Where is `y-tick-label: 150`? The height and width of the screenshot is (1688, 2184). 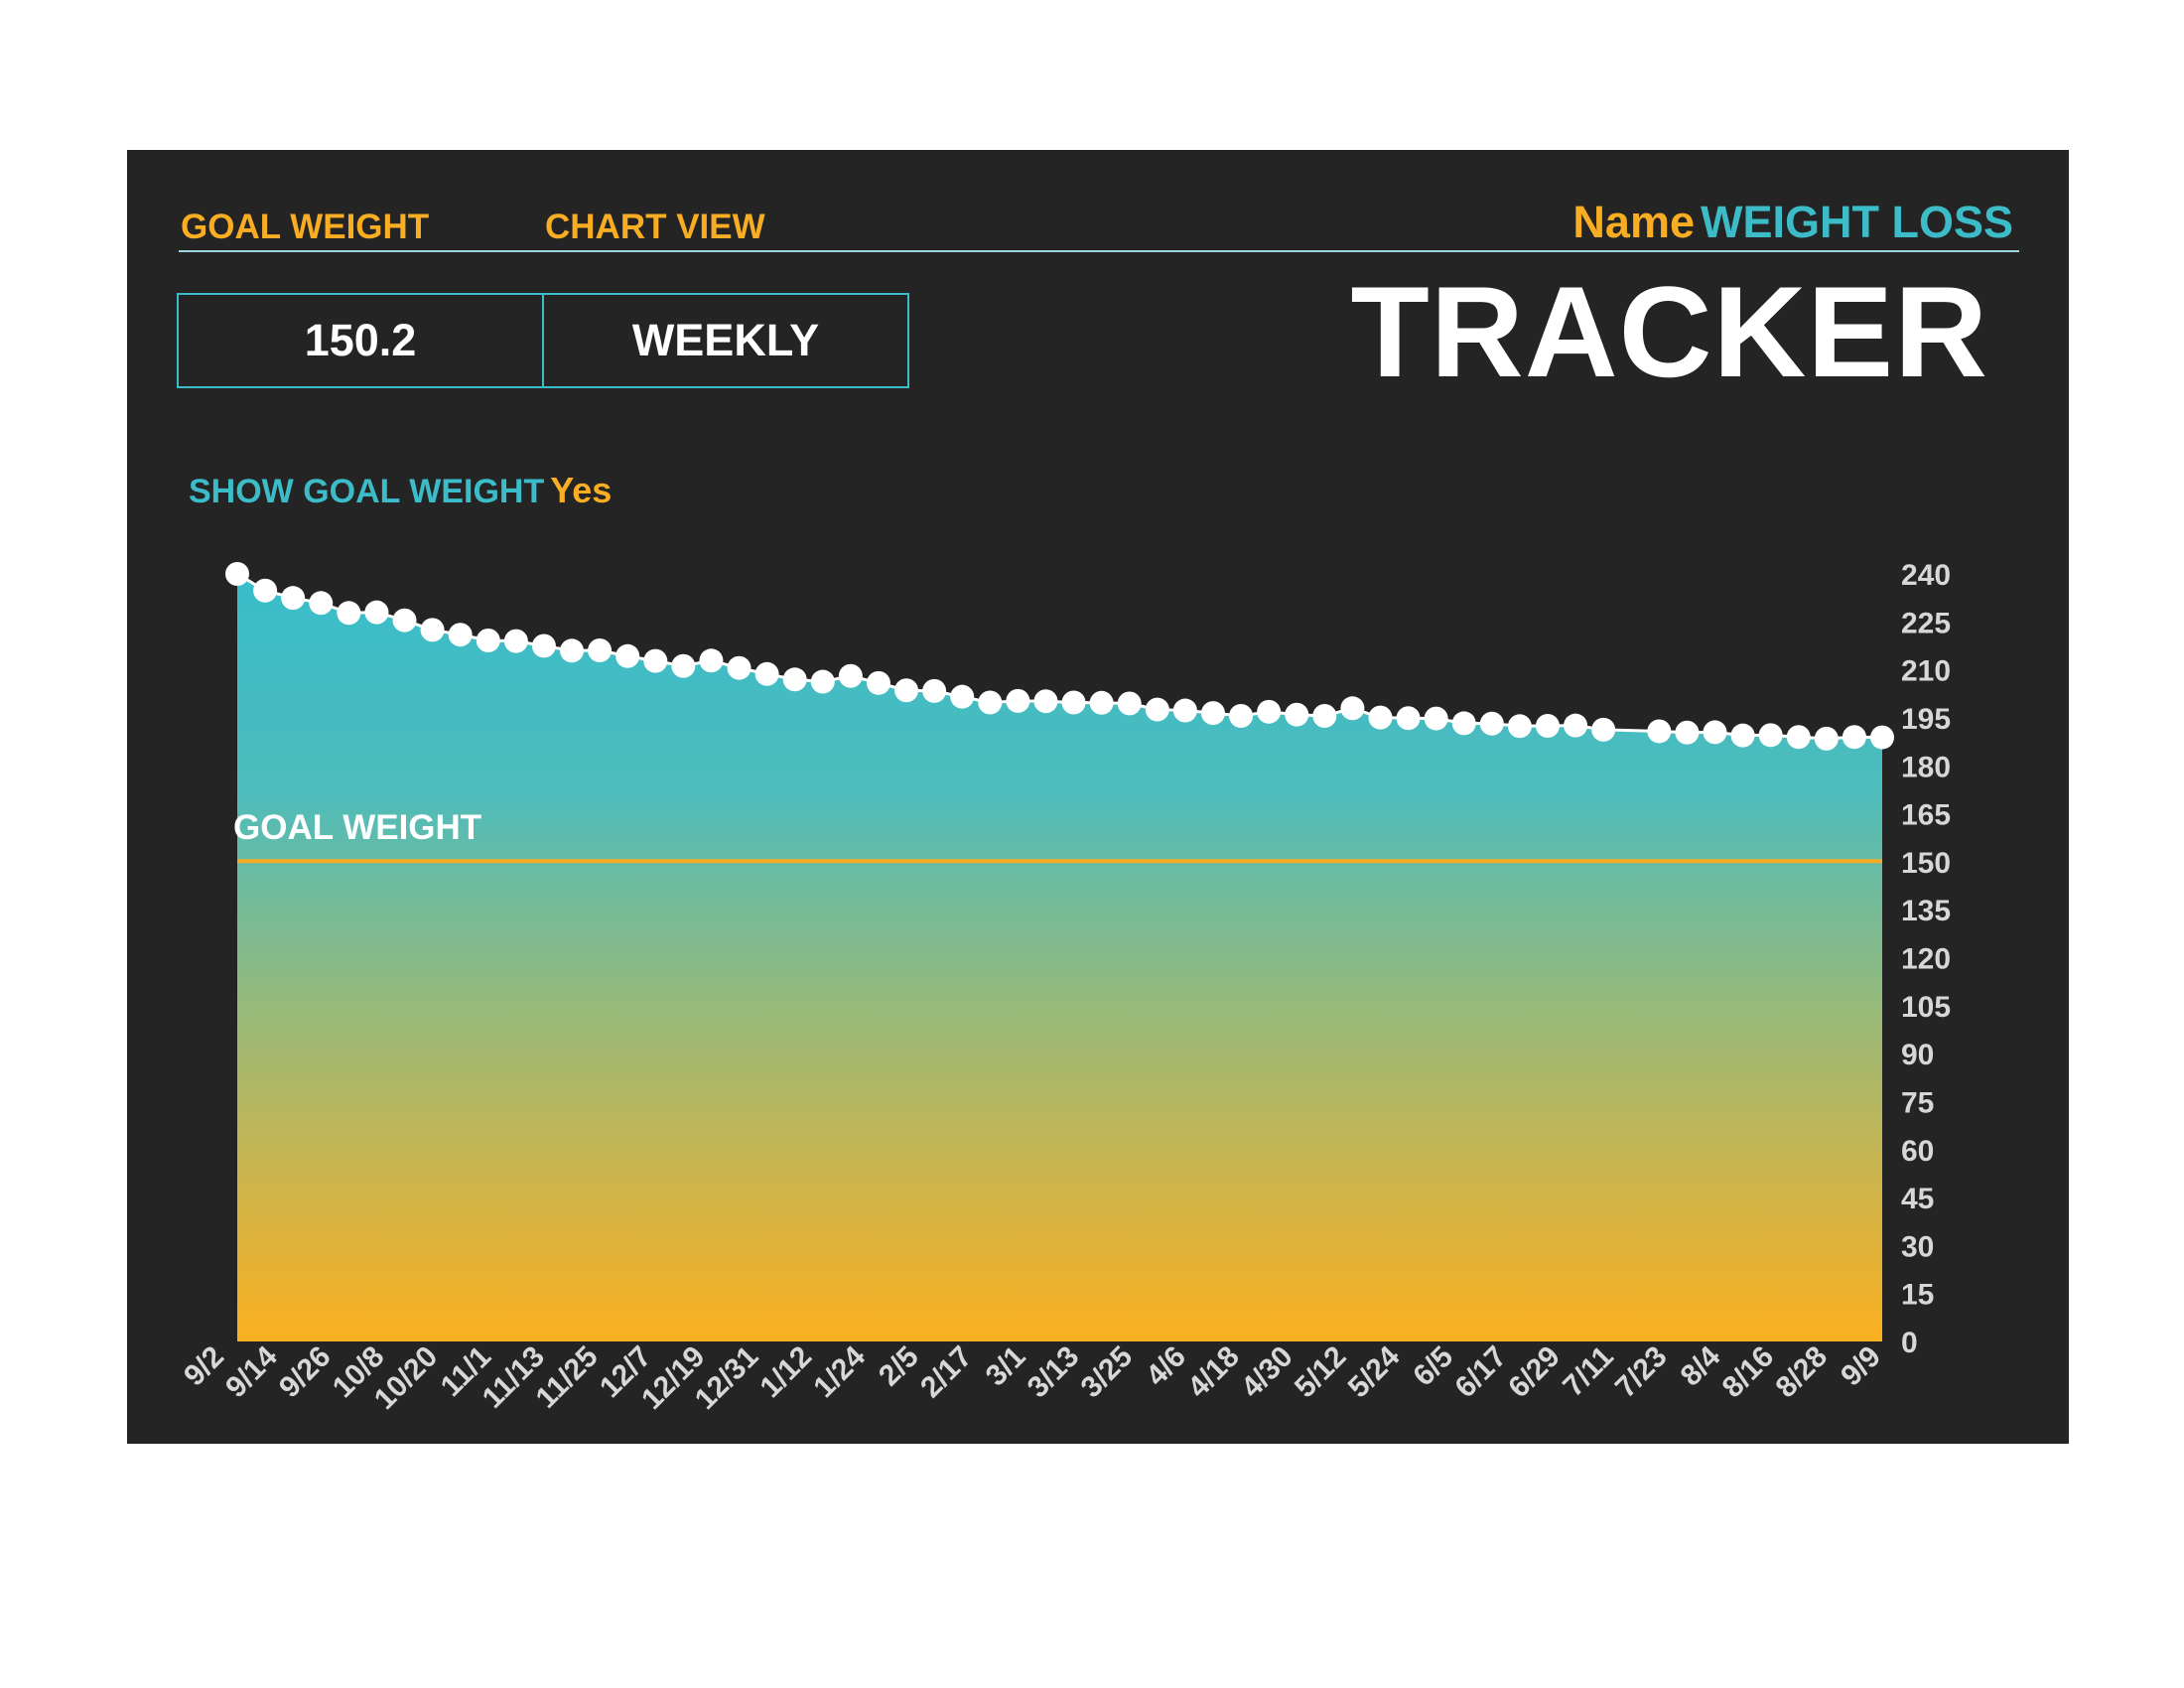 y-tick-label: 150 is located at coordinates (1926, 863).